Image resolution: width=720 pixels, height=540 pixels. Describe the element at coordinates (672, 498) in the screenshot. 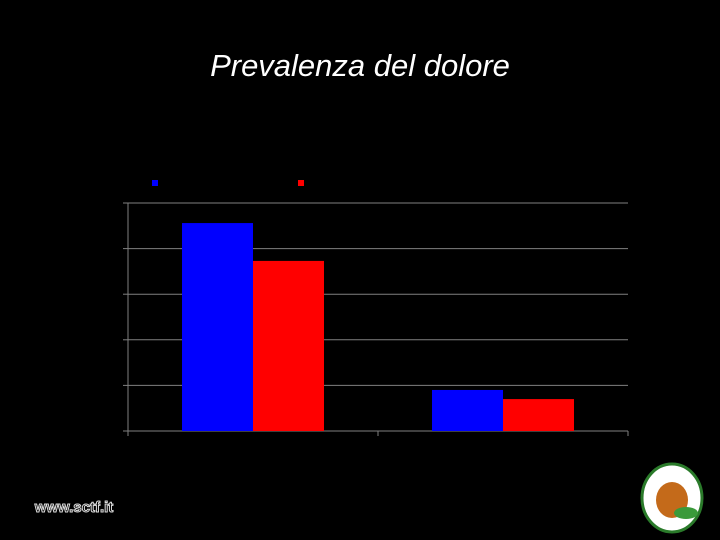

I see `logo` at that location.